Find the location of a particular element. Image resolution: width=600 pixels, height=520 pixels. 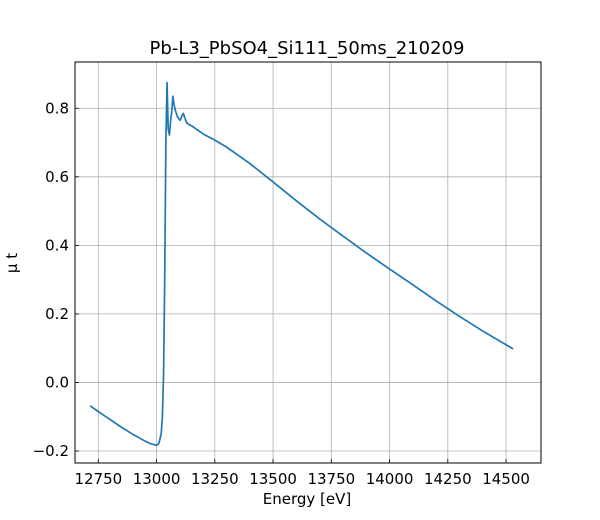

x-tick-label: 13250 is located at coordinates (215, 479).